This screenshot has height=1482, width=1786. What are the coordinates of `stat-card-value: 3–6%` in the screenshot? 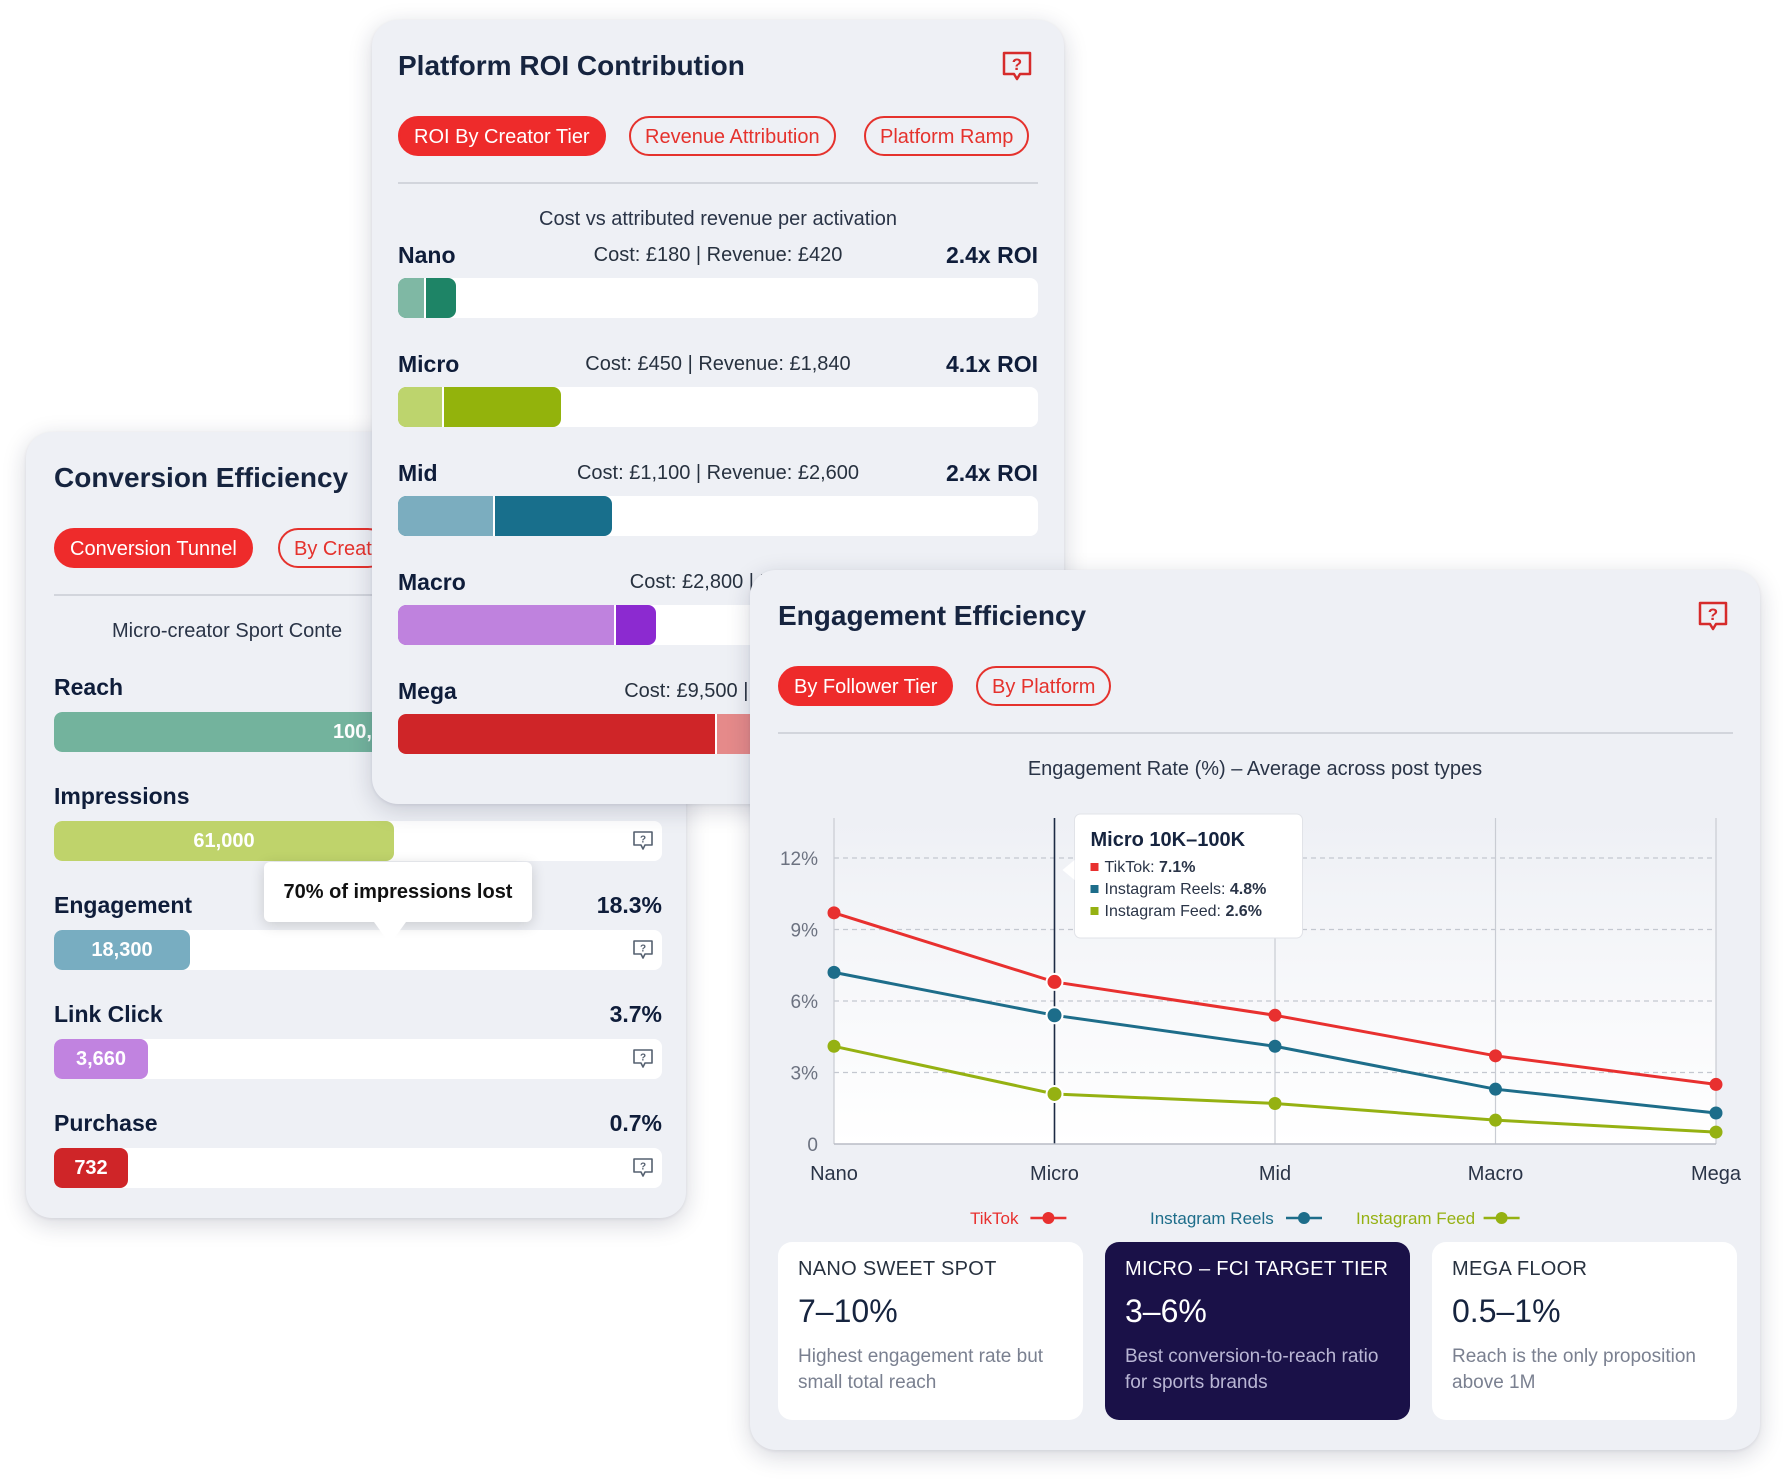 It's located at (1166, 1311).